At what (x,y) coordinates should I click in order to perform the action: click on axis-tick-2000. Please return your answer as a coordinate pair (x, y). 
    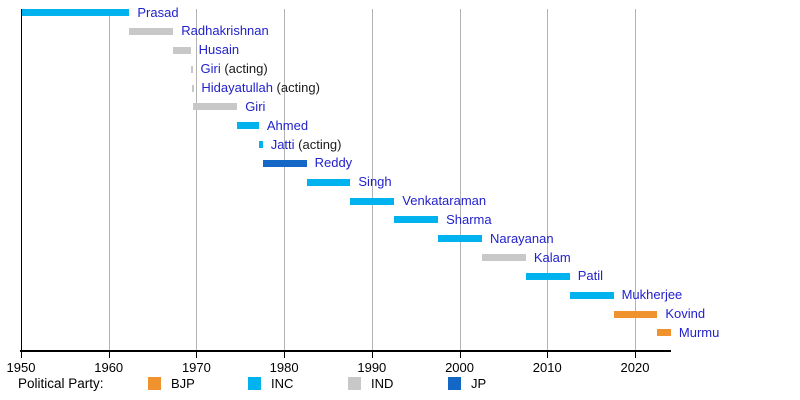
    Looking at the image, I should click on (460, 355).